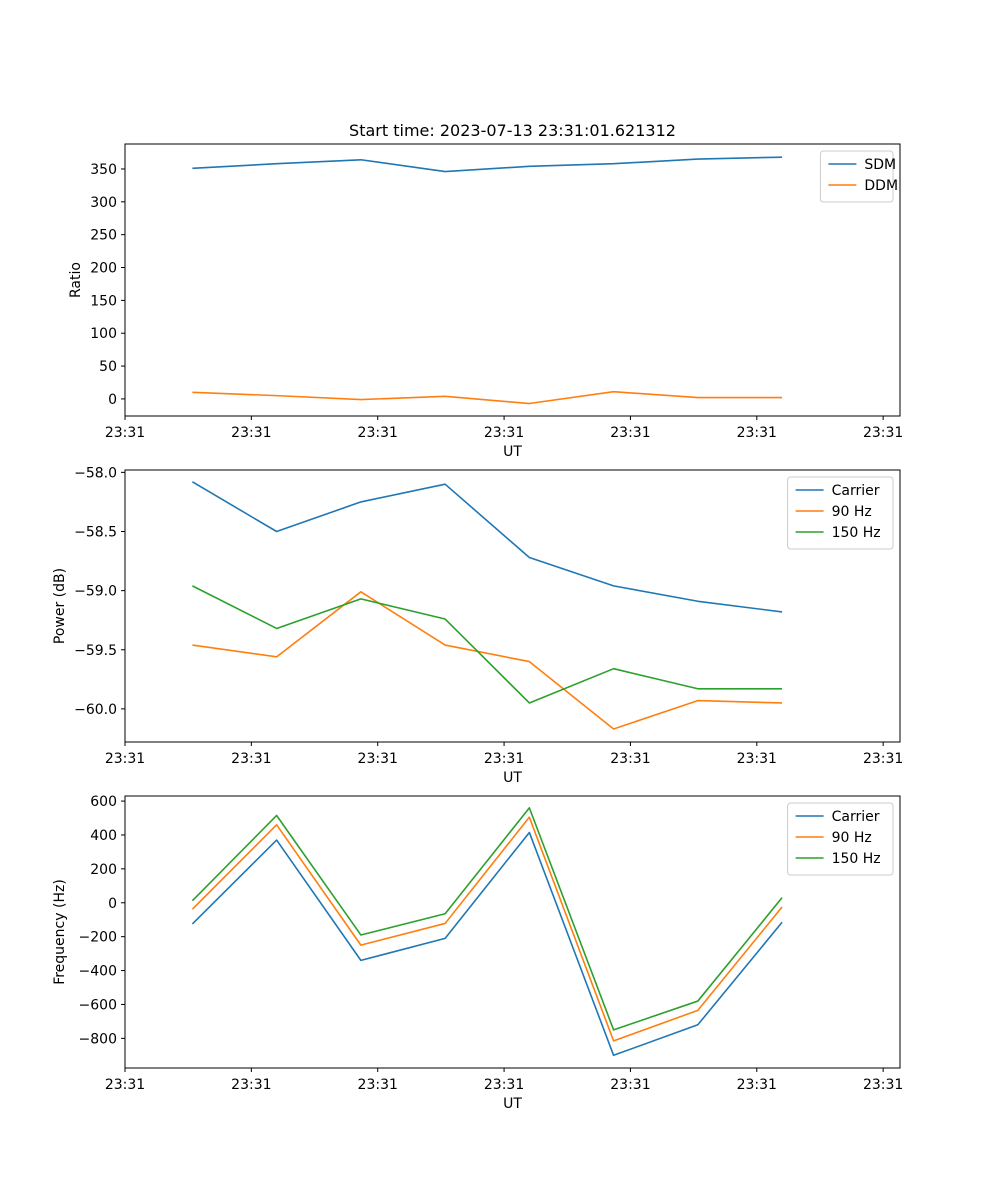 Image resolution: width=1000 pixels, height=1200 pixels. I want to click on frequency-y-tick-label: −400, so click(98, 972).